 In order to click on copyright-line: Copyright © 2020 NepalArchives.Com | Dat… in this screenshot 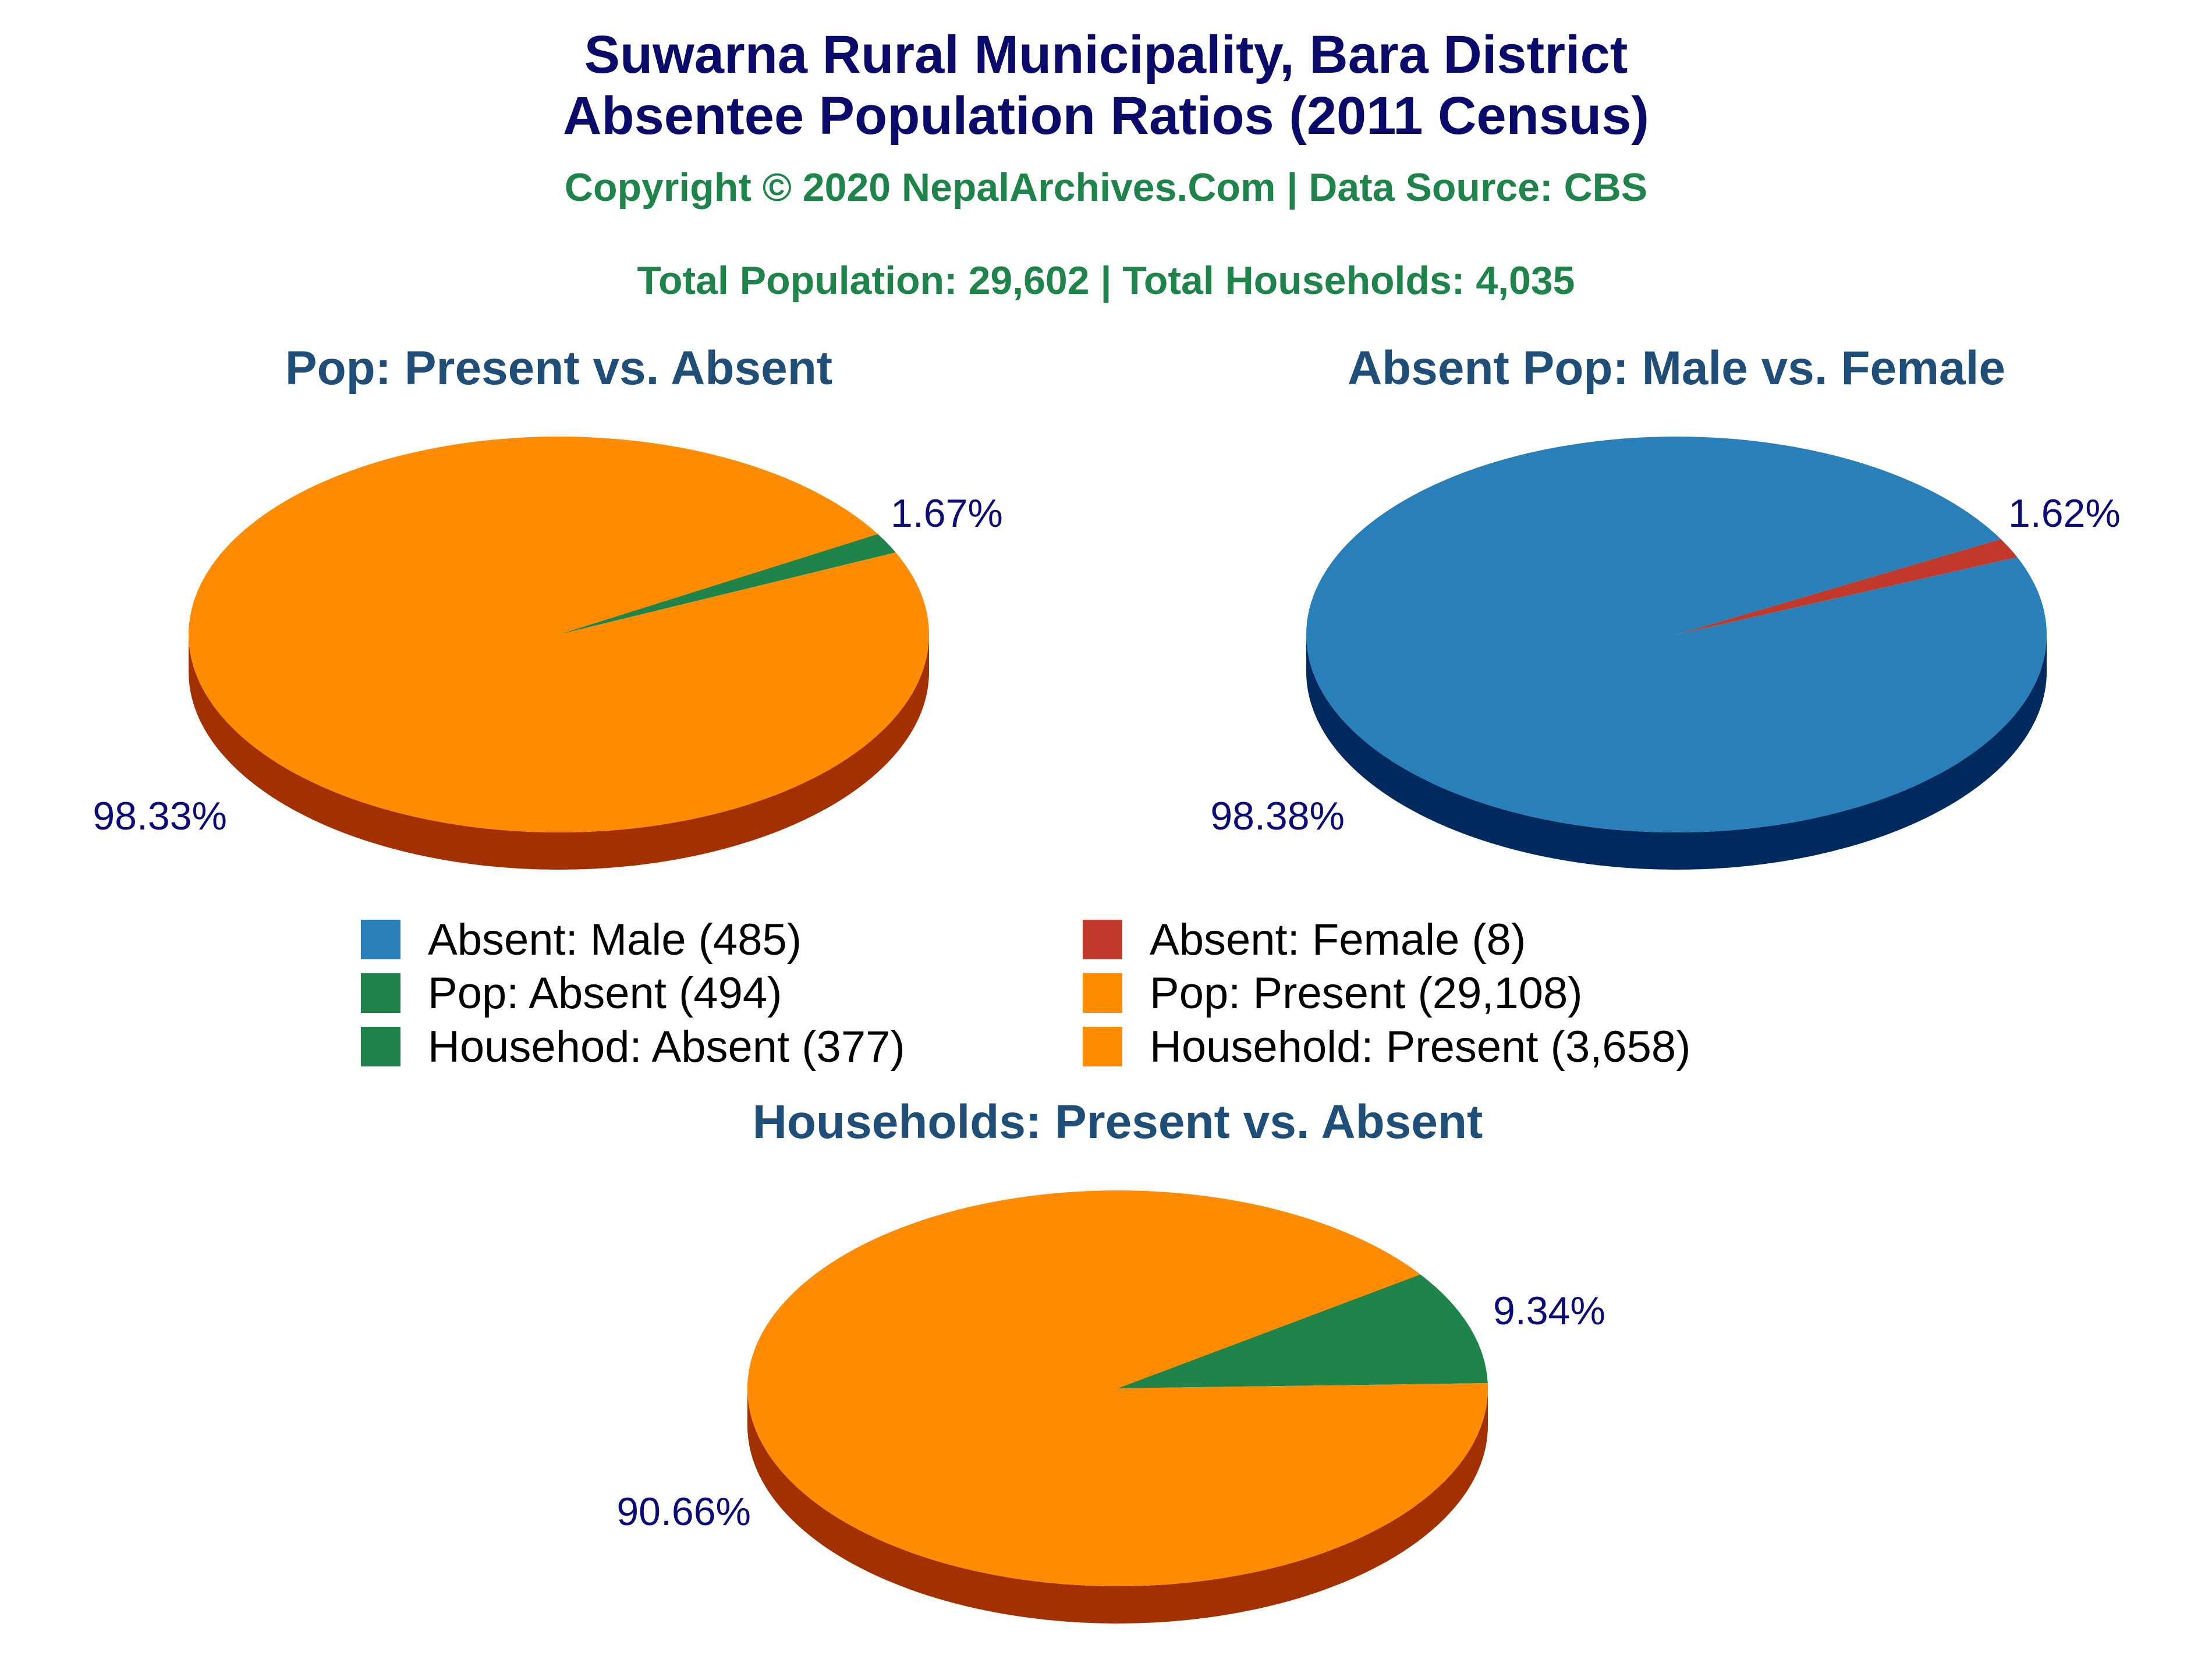, I will do `click(1106, 187)`.